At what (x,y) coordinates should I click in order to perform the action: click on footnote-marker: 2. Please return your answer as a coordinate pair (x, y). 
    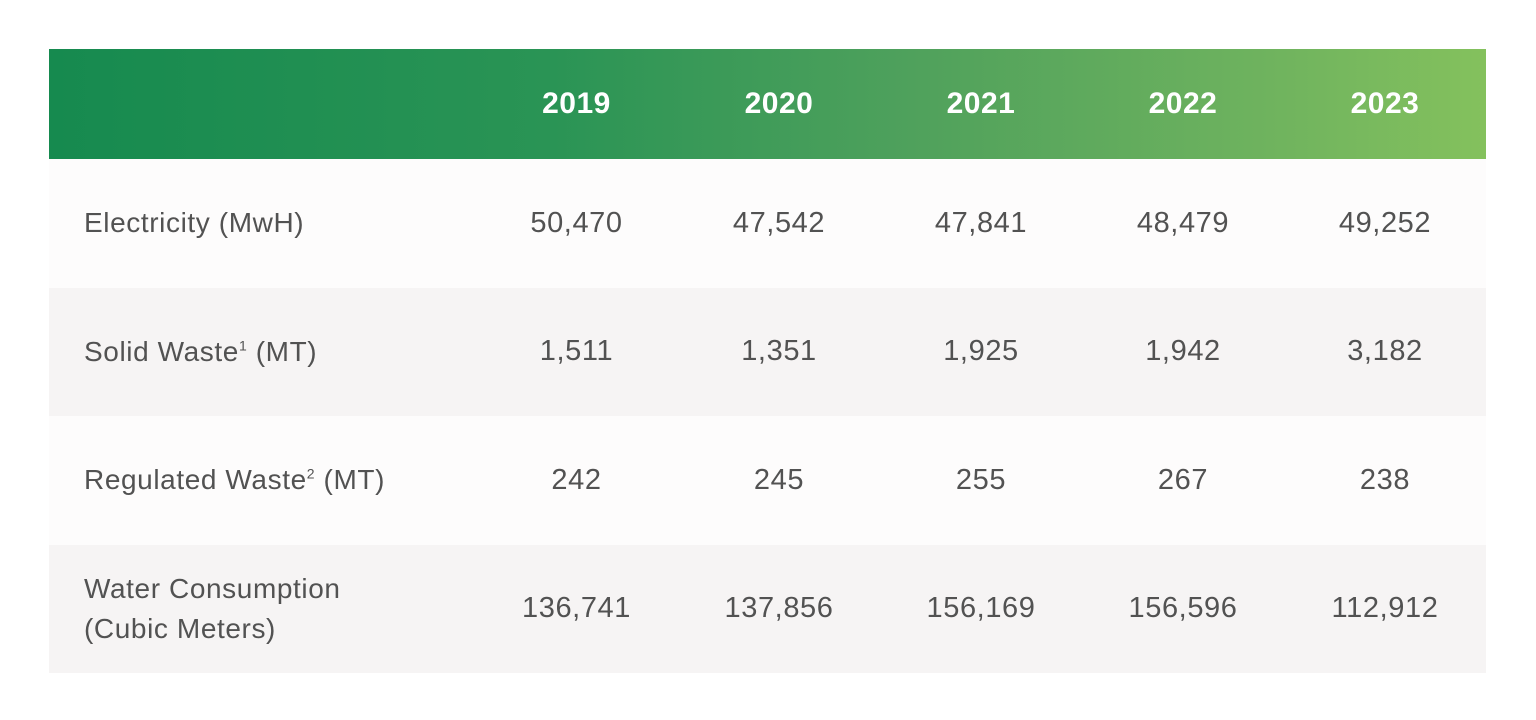
    Looking at the image, I should click on (311, 473).